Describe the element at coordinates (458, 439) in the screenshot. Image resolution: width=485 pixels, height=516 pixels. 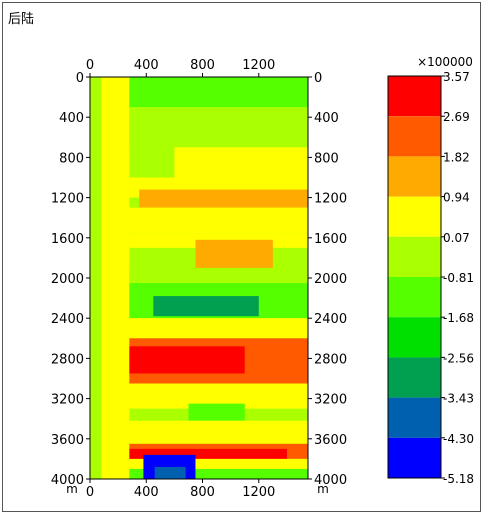
I see `colorbar-label: -4.30` at that location.